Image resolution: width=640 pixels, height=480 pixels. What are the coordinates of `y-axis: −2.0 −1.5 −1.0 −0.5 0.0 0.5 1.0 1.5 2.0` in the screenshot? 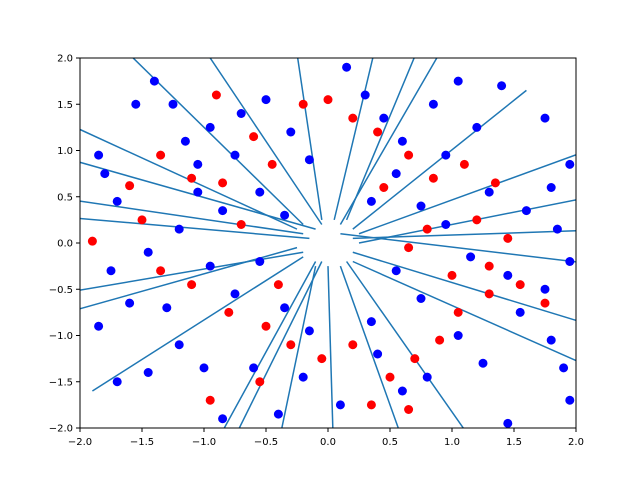 It's located at (64, 244).